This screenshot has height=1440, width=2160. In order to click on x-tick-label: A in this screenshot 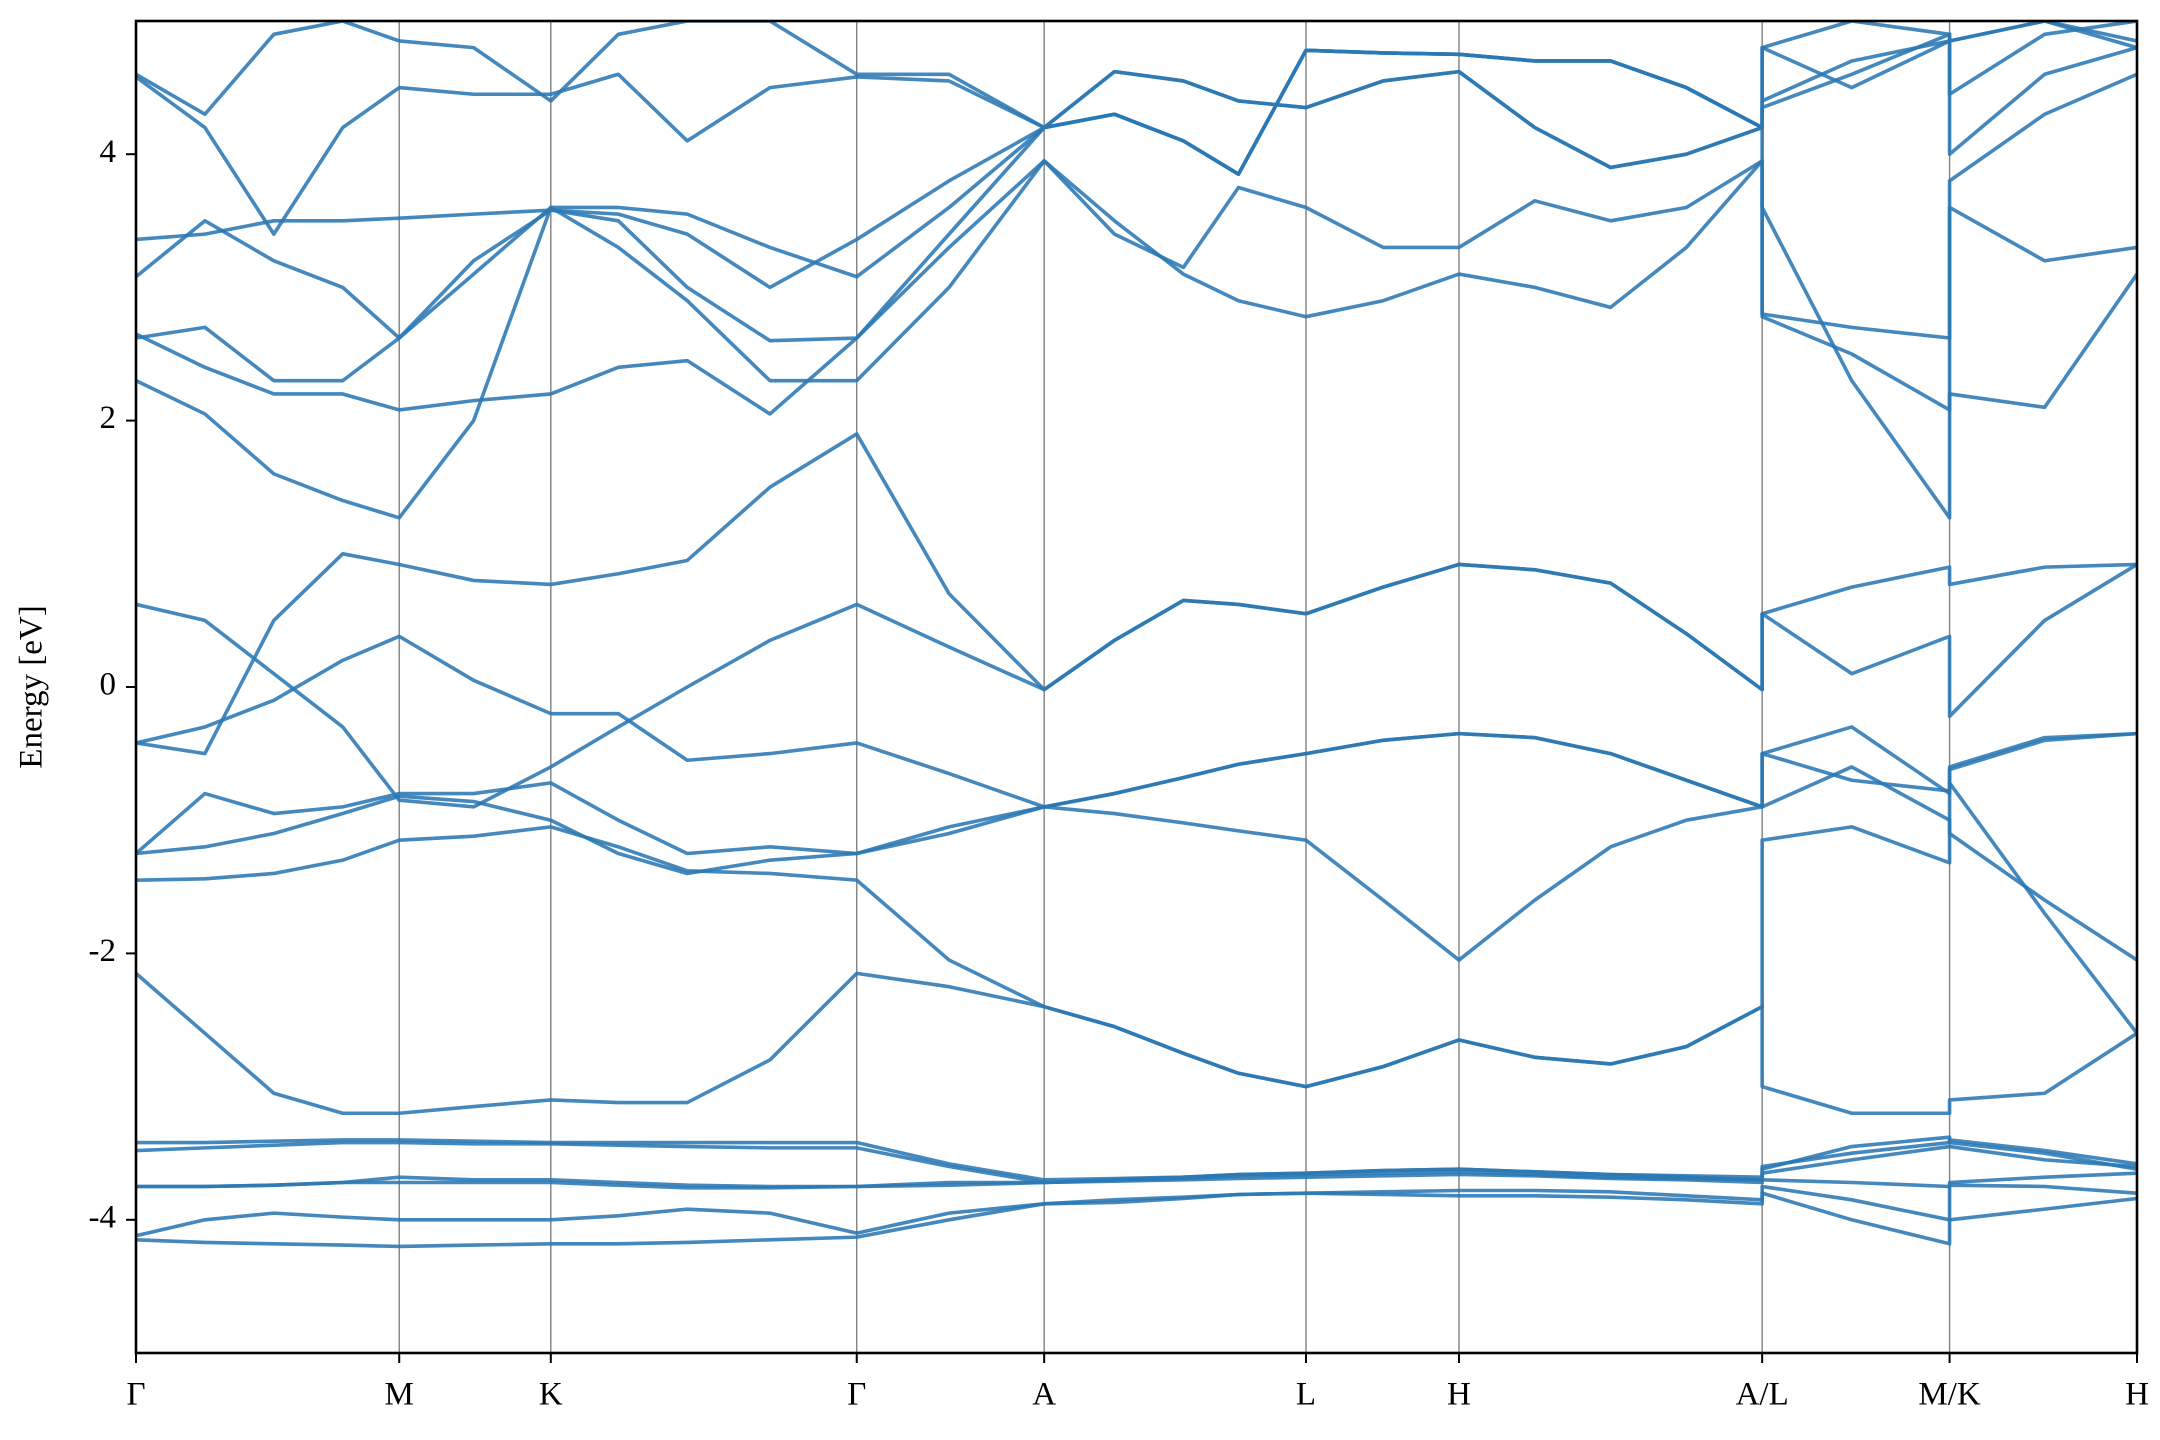, I will do `click(1044, 1395)`.